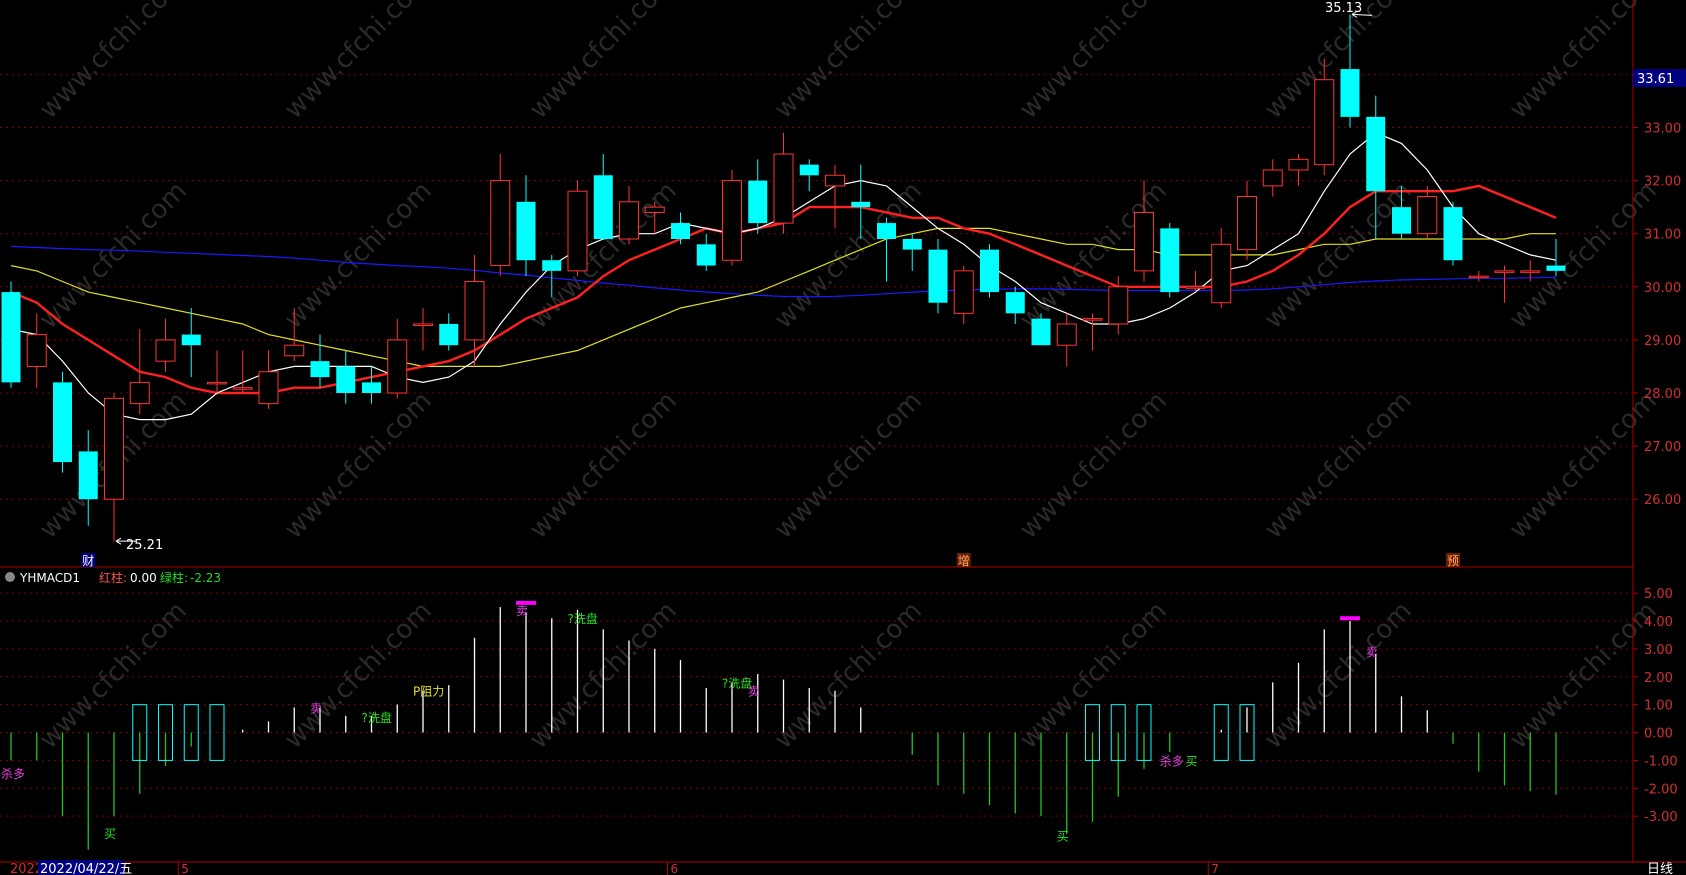 This screenshot has width=1686, height=875. Describe the element at coordinates (1658, 622) in the screenshot. I see `macd-tick-label: 4.00` at that location.